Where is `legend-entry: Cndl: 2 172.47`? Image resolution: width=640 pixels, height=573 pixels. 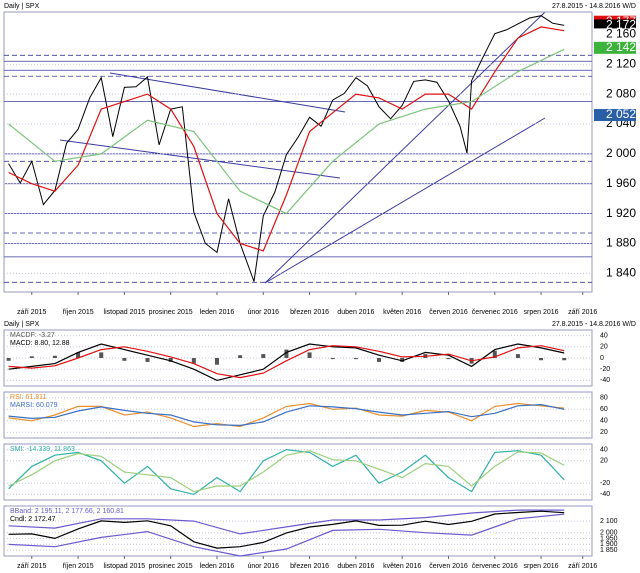 legend-entry: Cndl: 2 172.47 is located at coordinates (33, 519).